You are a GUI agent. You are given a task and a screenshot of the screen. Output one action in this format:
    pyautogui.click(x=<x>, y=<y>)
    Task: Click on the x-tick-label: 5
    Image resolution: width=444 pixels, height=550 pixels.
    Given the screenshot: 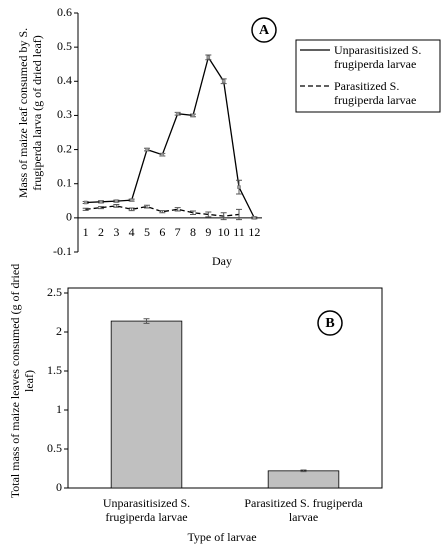 What is the action you would take?
    pyautogui.click(x=147, y=232)
    